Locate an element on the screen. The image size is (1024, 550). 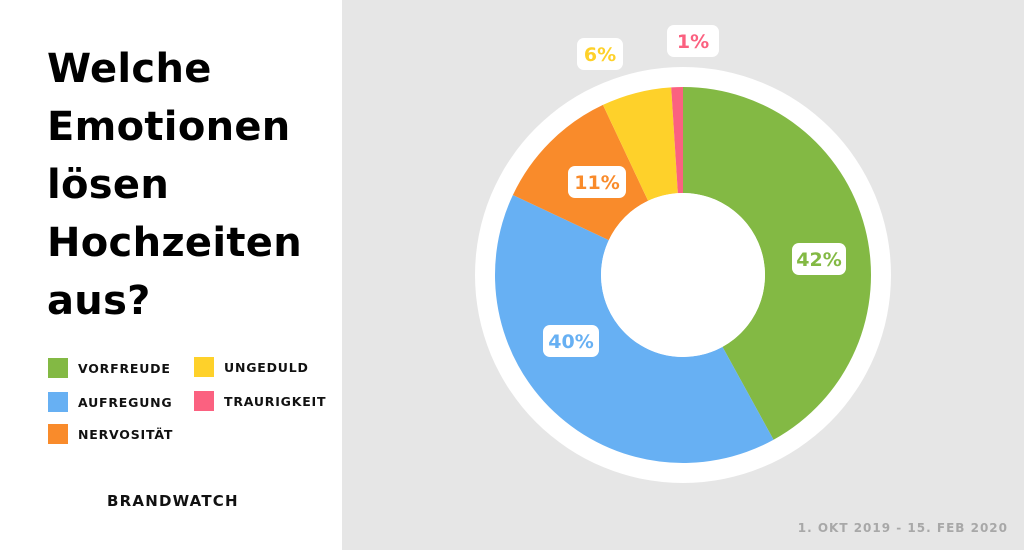
legend-item-aufregung: AUFREGUNG is located at coordinates (110, 402).